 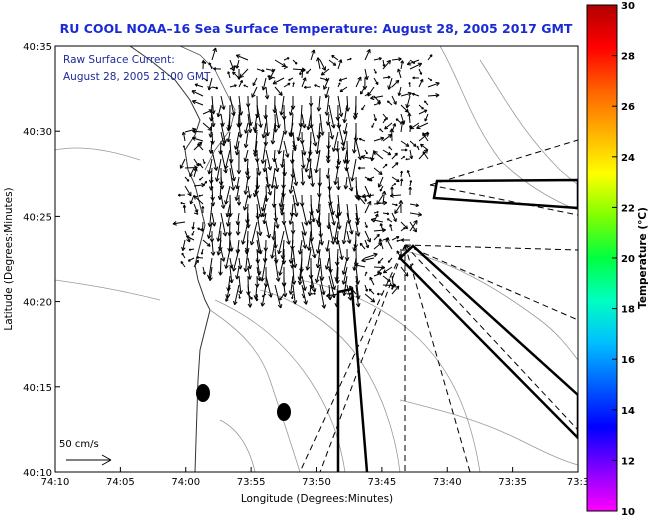 What do you see at coordinates (628, 107) in the screenshot?
I see `colorbar-tick-label: 26` at bounding box center [628, 107].